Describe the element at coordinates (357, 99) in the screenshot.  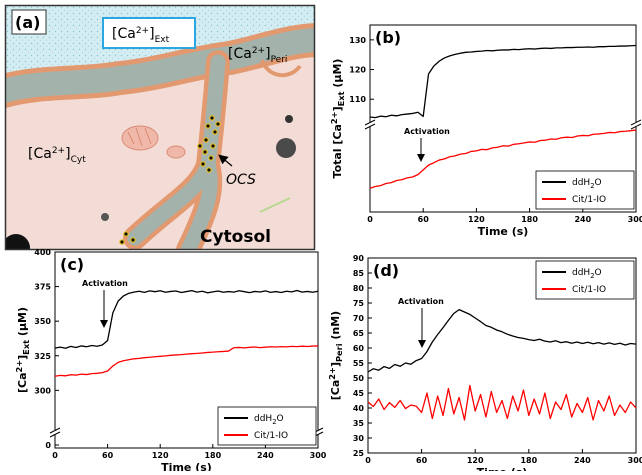
I see `y-tick-label: 110` at that location.